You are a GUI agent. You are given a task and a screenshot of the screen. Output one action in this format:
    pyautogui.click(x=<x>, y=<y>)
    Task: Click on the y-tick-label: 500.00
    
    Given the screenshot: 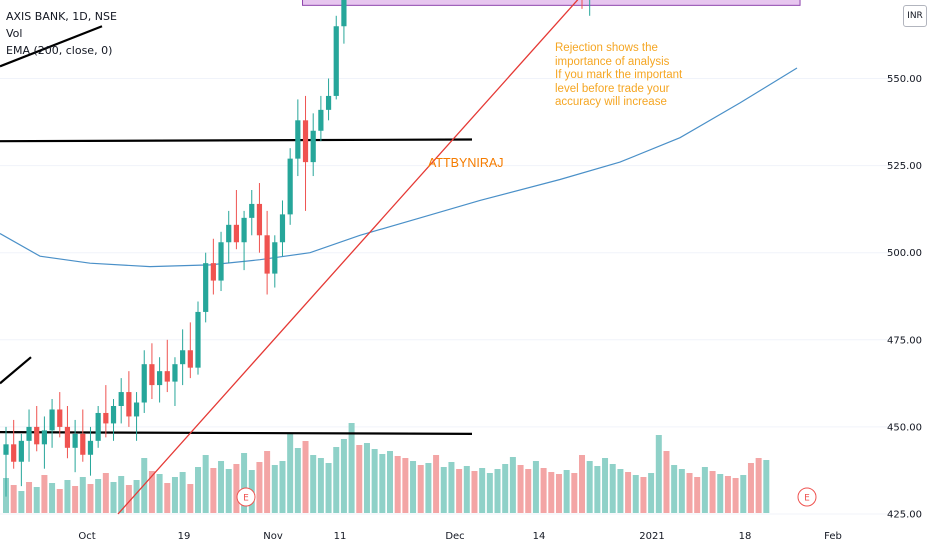 What is the action you would take?
    pyautogui.click(x=904, y=253)
    